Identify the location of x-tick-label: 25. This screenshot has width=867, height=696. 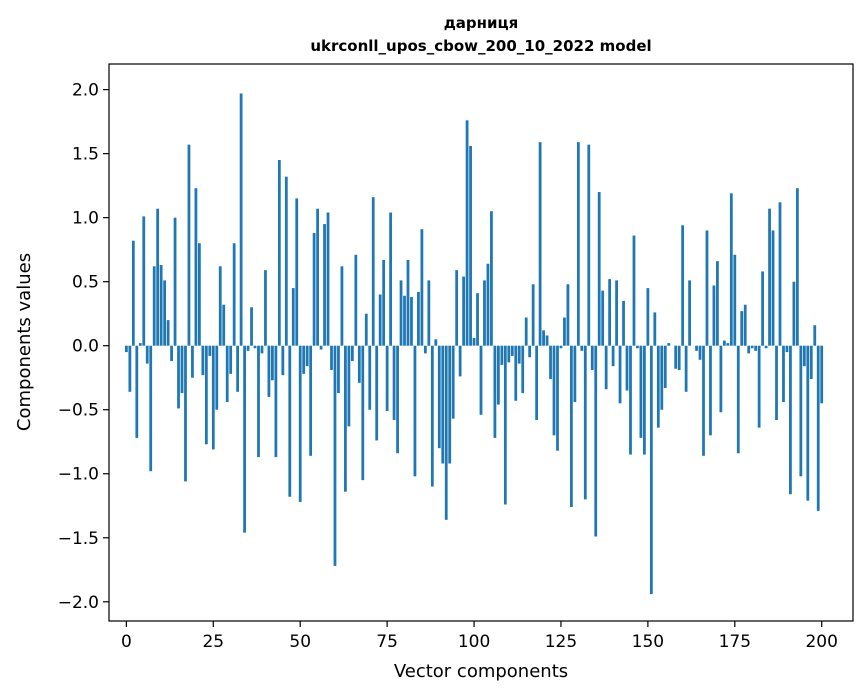
(213, 642).